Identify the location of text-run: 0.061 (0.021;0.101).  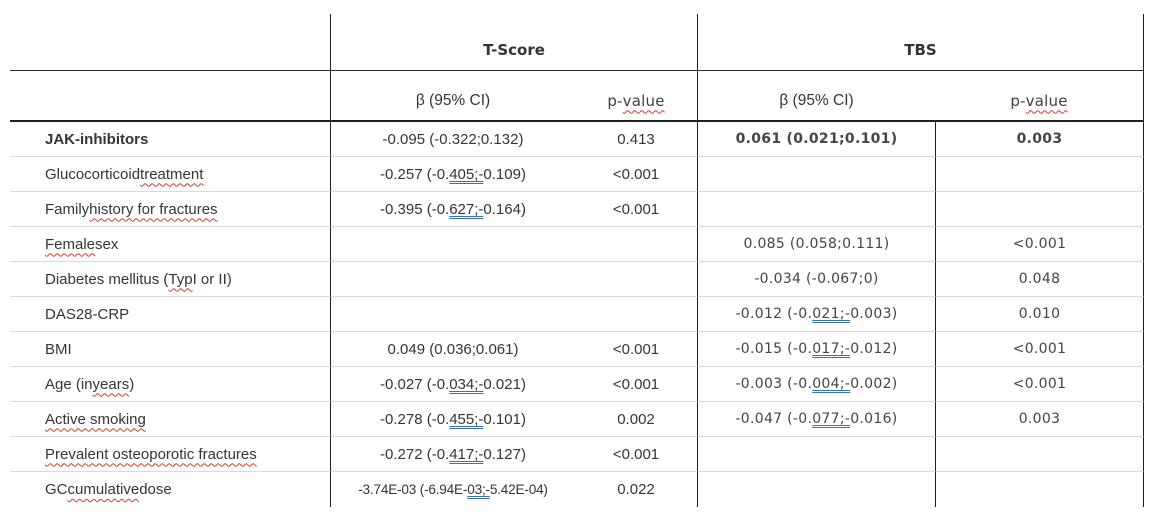
(816, 139).